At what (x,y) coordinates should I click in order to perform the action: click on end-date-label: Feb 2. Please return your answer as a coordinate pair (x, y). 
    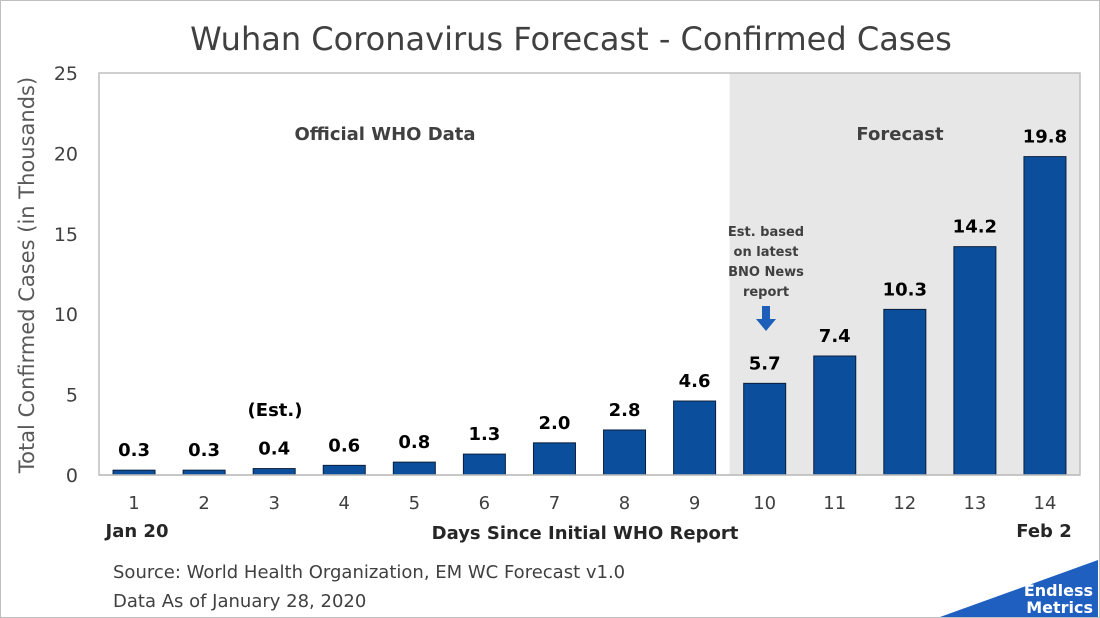
    Looking at the image, I should click on (1043, 531).